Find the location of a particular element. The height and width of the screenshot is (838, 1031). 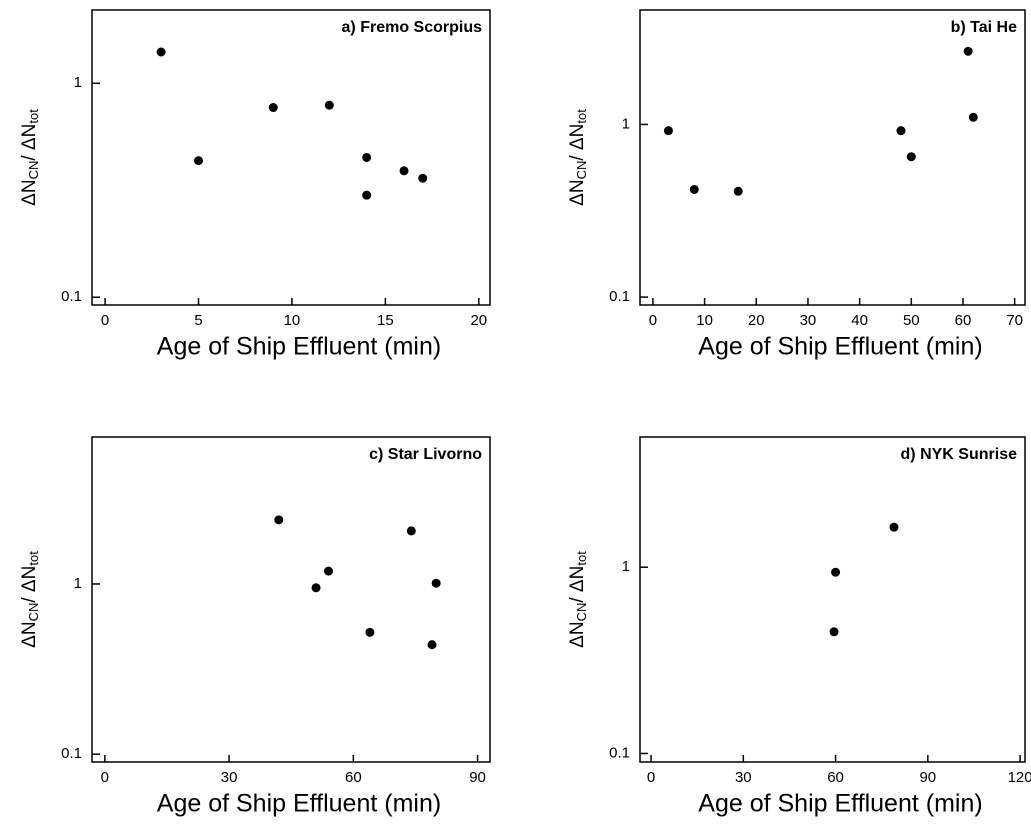

x-tick-label: 40 is located at coordinates (859, 320).